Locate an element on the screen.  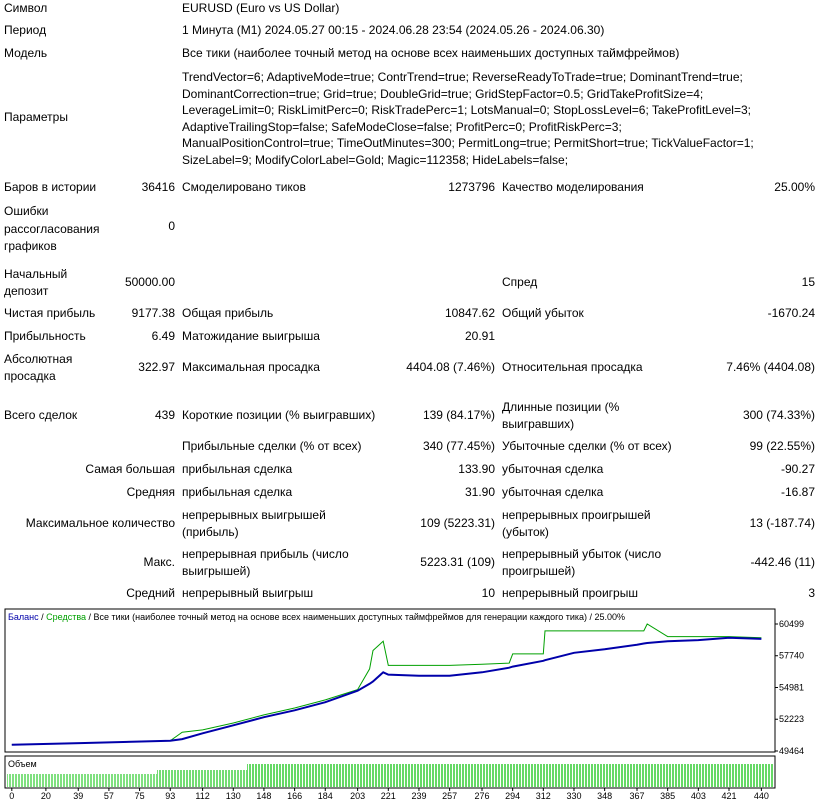
quality: 25.00% is located at coordinates (610, 617).